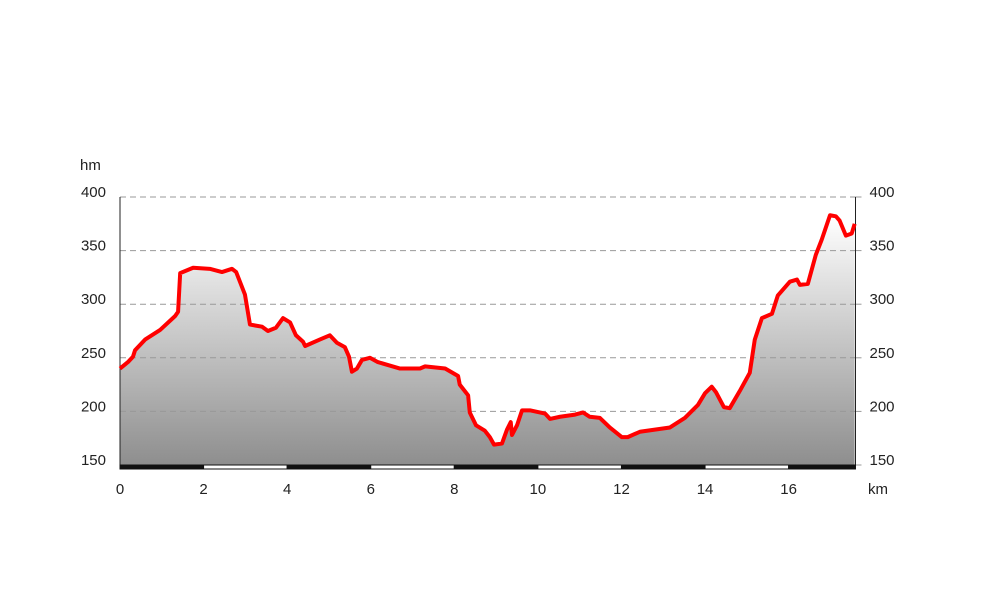 Image resolution: width=1000 pixels, height=589 pixels. I want to click on y2-tick-label: 200, so click(882, 406).